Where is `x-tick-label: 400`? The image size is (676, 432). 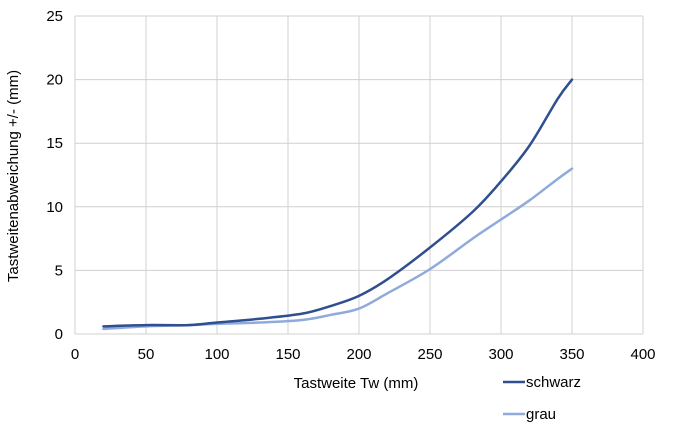
x-tick-label: 400 is located at coordinates (642, 354).